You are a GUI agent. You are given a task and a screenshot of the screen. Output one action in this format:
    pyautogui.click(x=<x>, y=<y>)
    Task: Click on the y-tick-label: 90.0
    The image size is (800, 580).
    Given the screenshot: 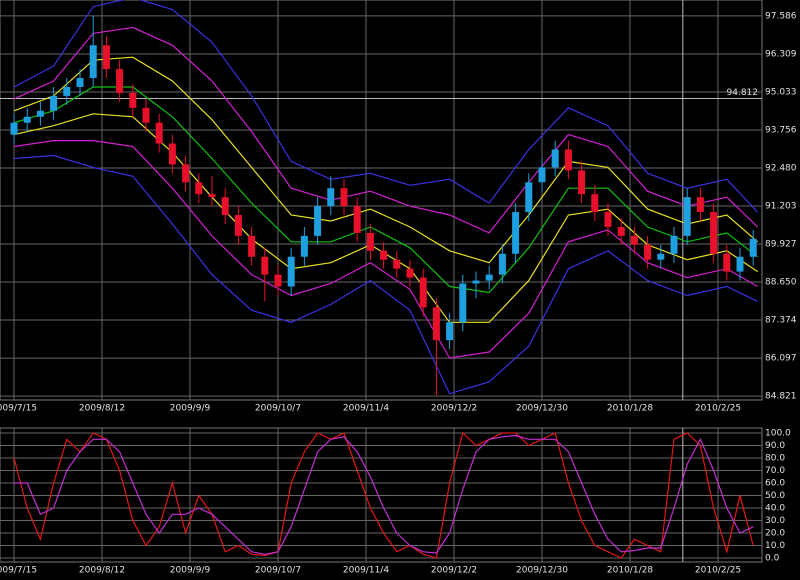 What is the action you would take?
    pyautogui.click(x=775, y=446)
    